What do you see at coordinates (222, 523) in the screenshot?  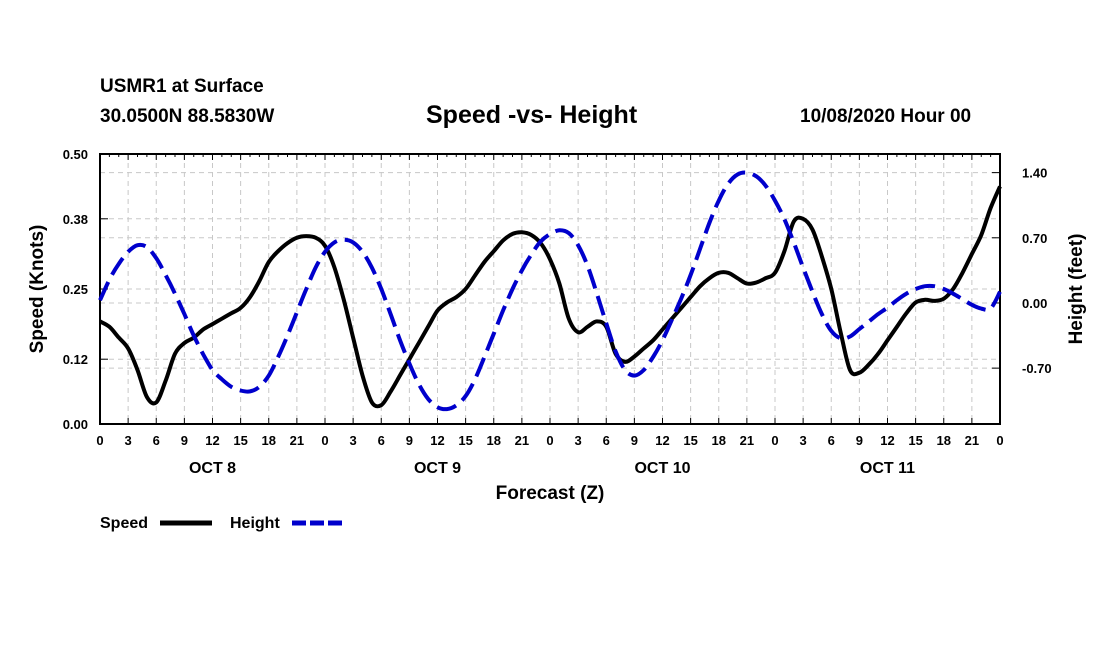 I see `legend: Speed Height` at bounding box center [222, 523].